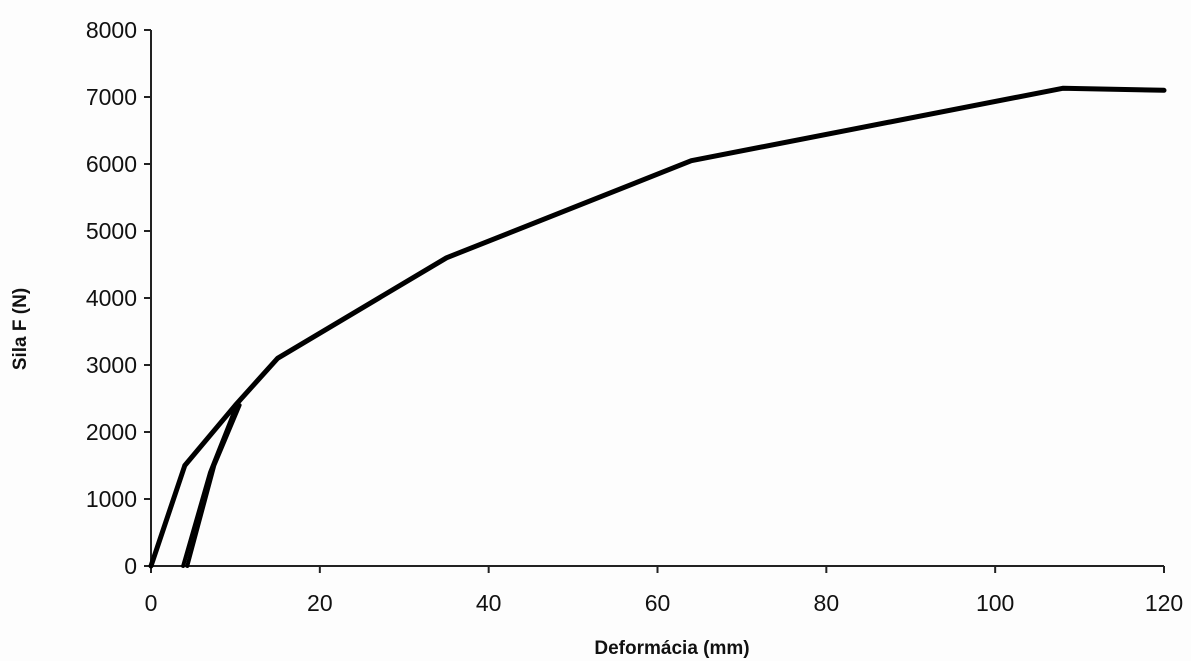 The image size is (1191, 666). Describe the element at coordinates (111, 97) in the screenshot. I see `y-tick-label: 7000` at that location.